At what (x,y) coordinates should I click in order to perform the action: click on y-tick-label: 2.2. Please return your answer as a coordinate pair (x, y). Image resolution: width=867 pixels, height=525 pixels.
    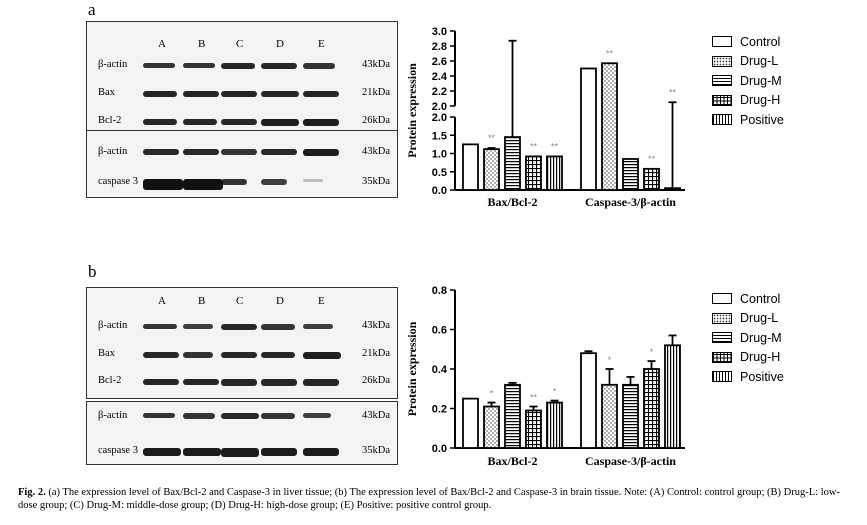
    Looking at the image, I should click on (439, 92).